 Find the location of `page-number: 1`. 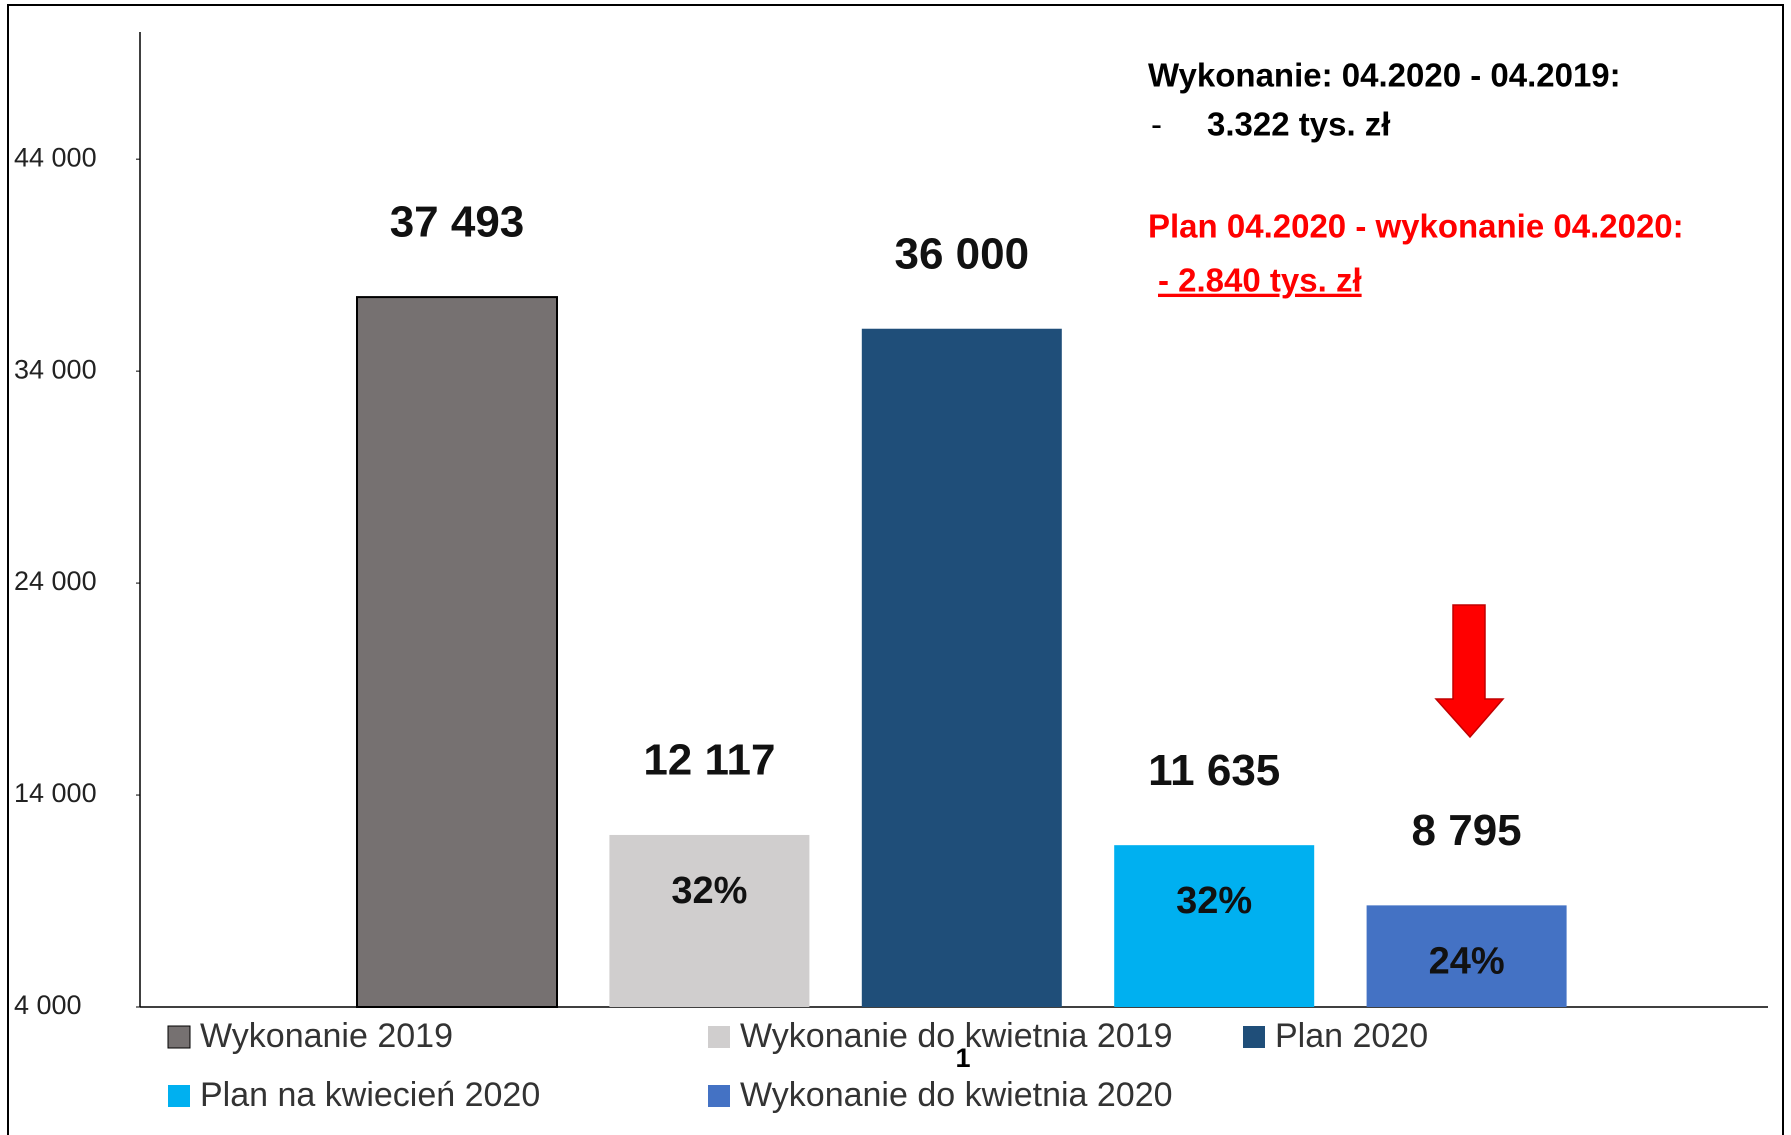

page-number: 1 is located at coordinates (962, 1058).